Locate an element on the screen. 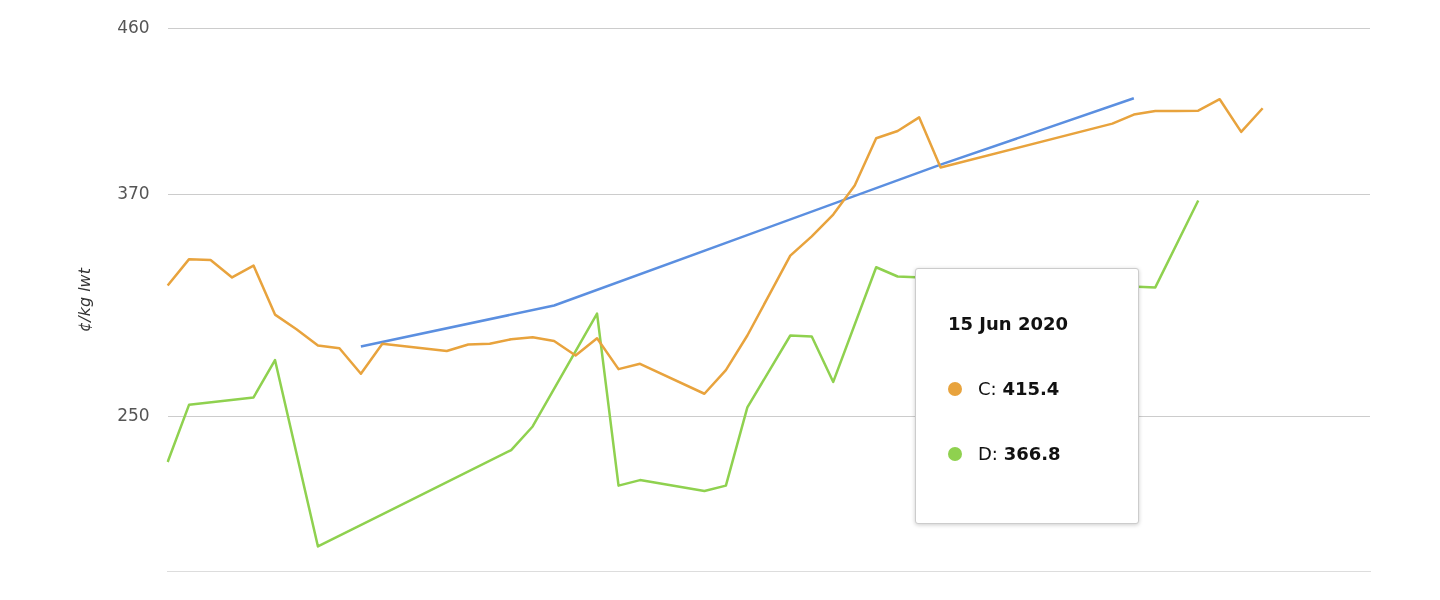  y-axis-title: ¢/kg lwt is located at coordinates (84, 299).